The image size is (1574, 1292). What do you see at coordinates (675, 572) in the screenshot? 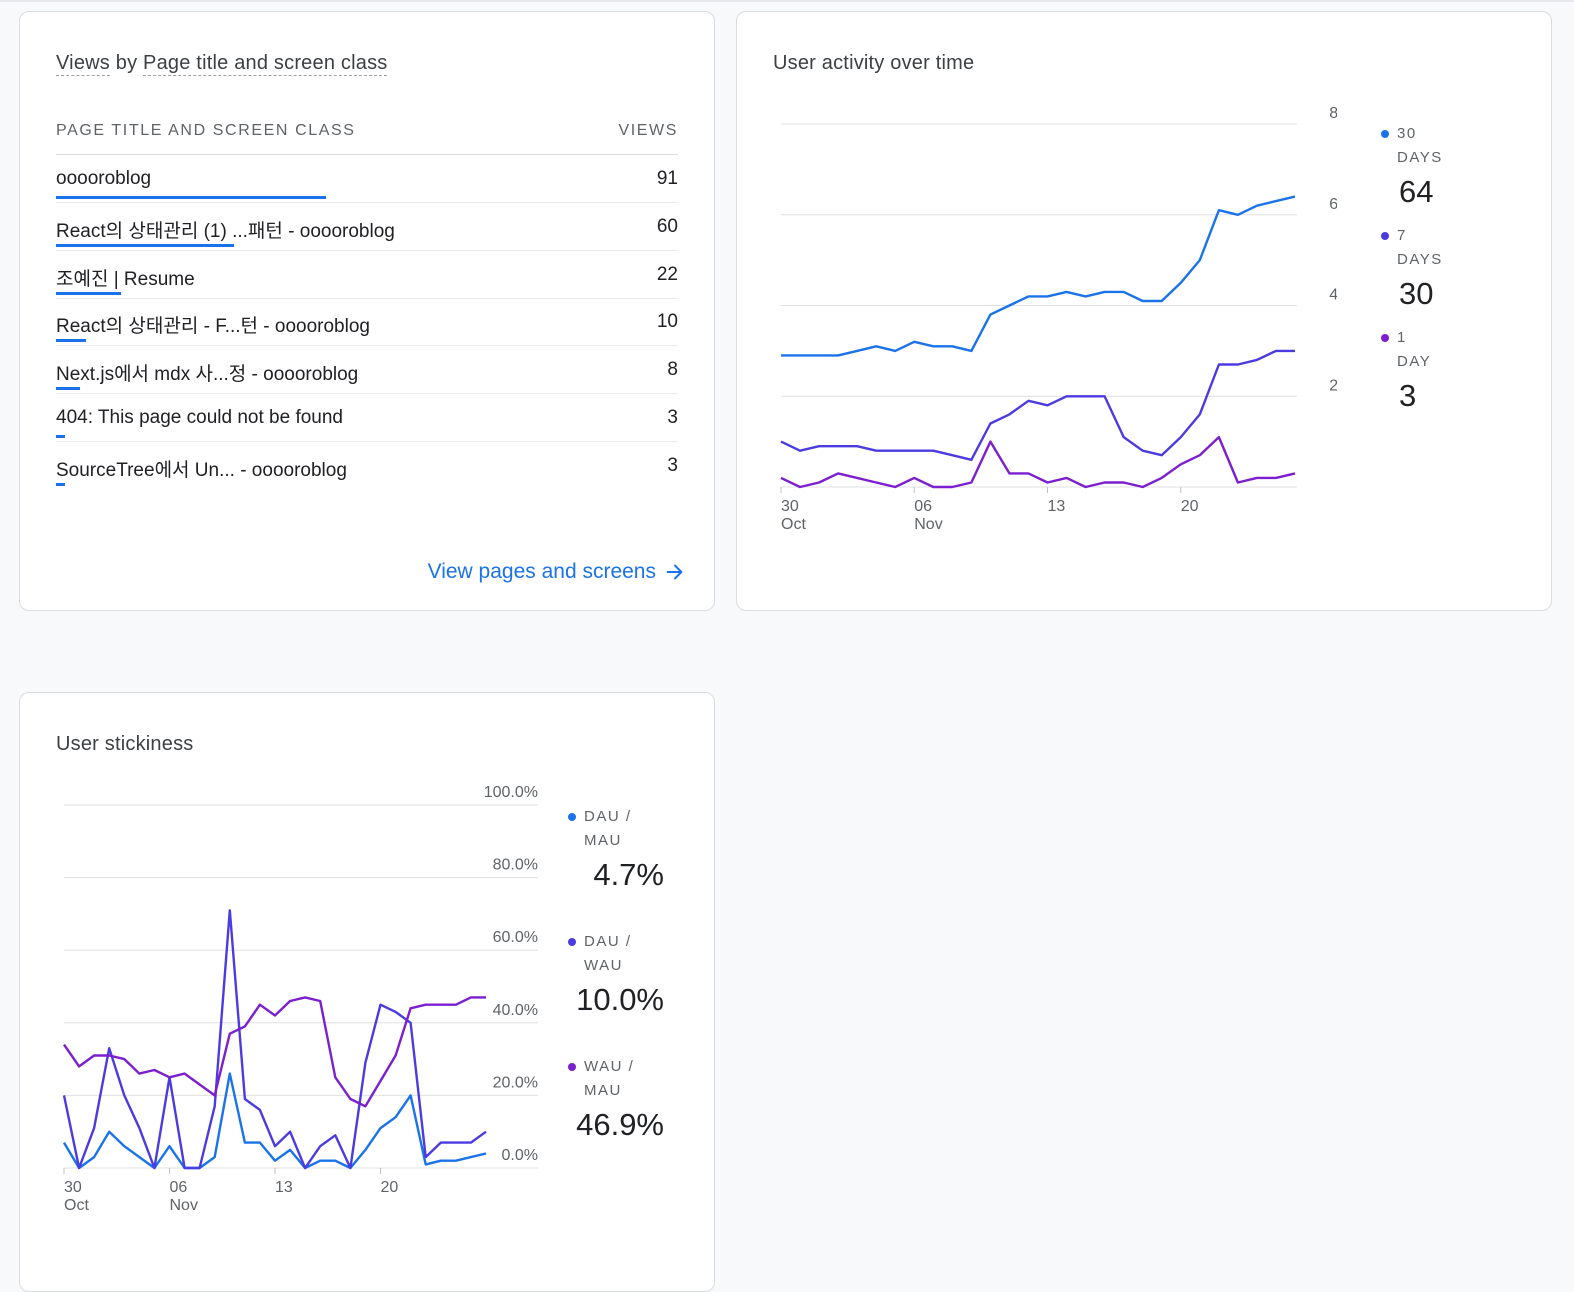
I see `arrow-right-icon` at bounding box center [675, 572].